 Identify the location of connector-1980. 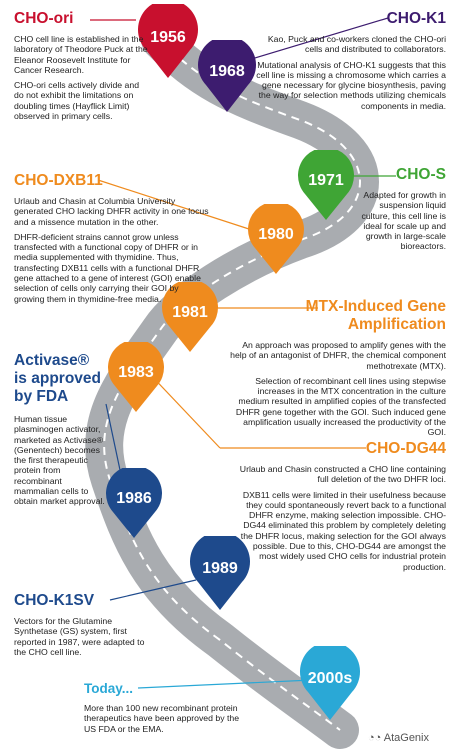
(175, 205).